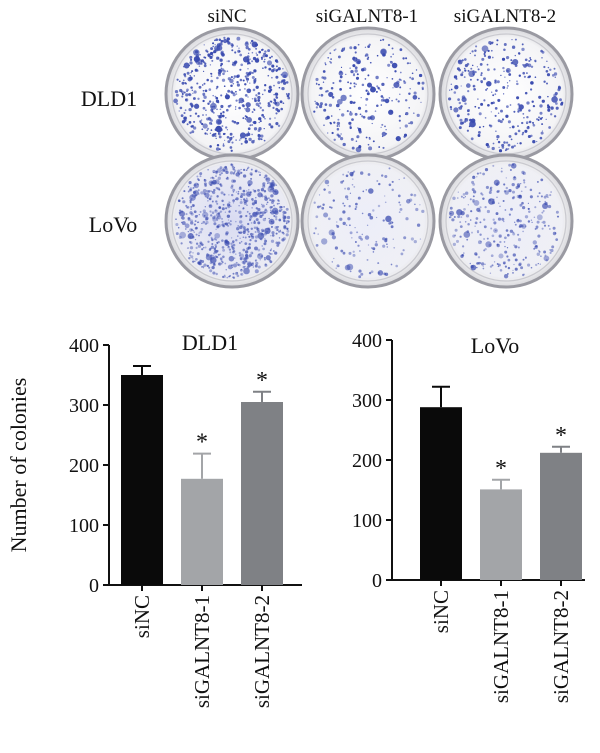 This screenshot has height=753, width=600. What do you see at coordinates (113, 224) in the screenshot?
I see `row-label-lovo: LoVo` at bounding box center [113, 224].